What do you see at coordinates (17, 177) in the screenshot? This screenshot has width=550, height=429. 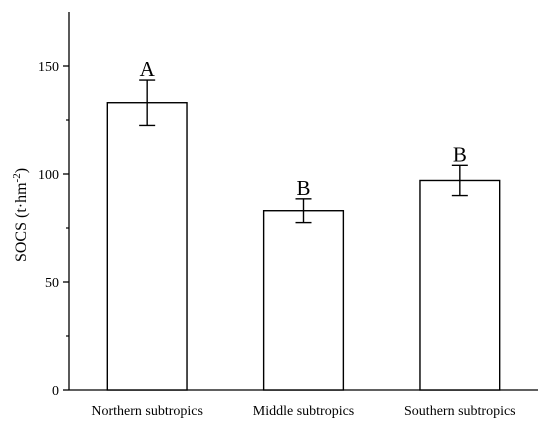 I see `y-axis-title-sup: -2` at bounding box center [17, 177].